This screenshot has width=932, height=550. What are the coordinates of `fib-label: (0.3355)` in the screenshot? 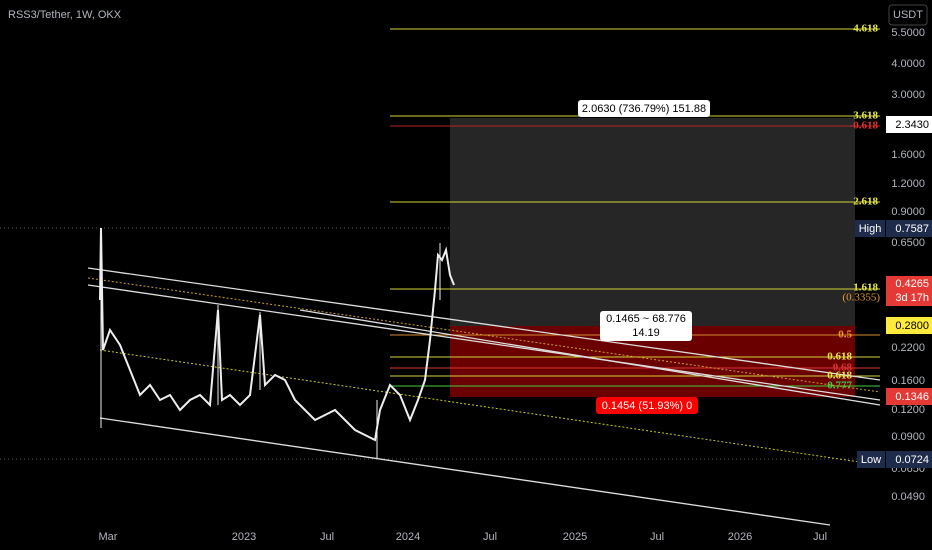 It's located at (861, 298).